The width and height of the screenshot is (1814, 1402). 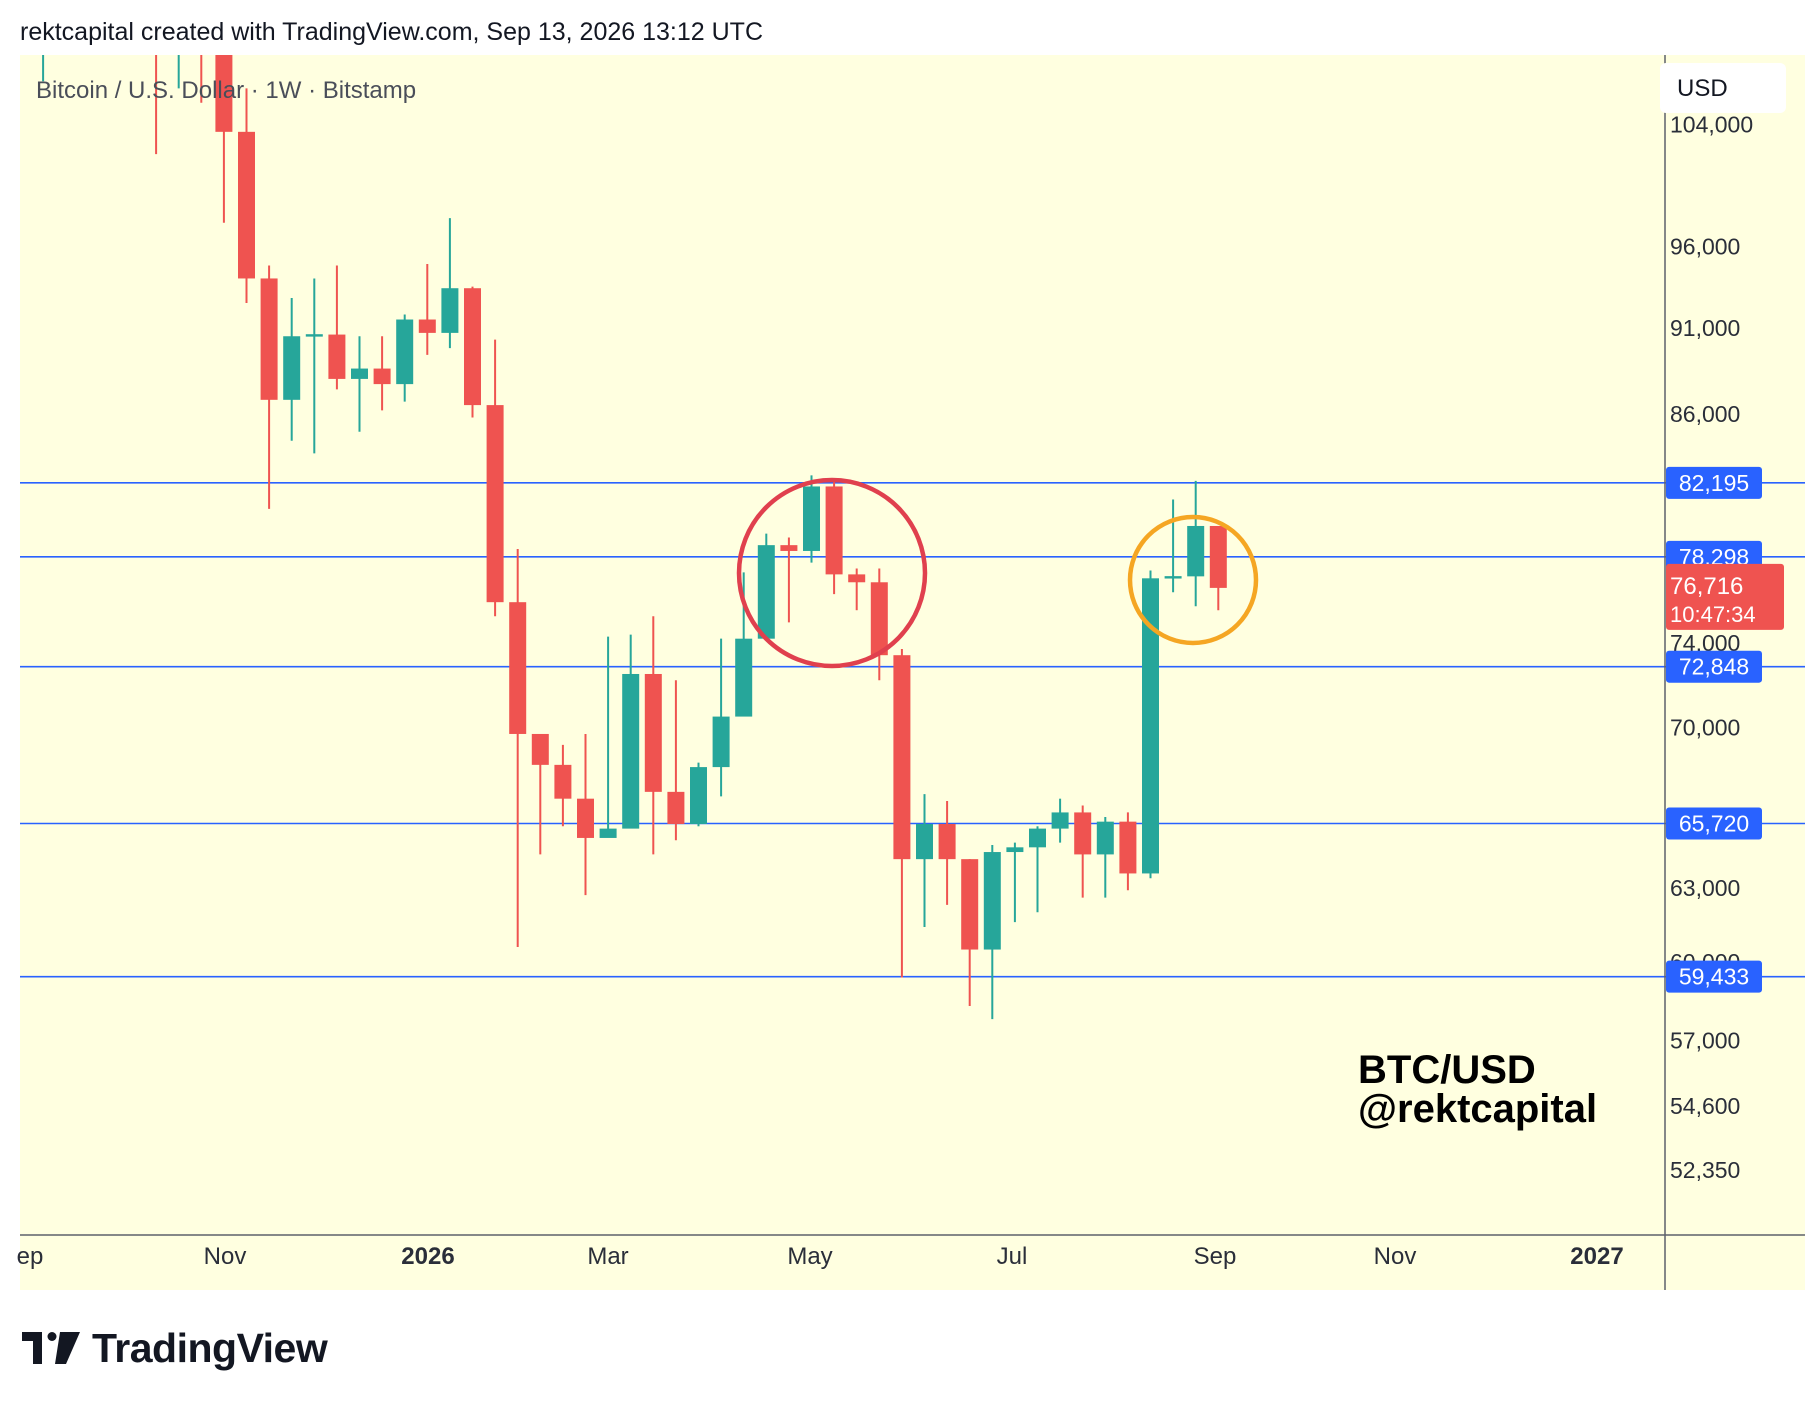 I want to click on level-price-tag: 65,720, so click(x=1714, y=823).